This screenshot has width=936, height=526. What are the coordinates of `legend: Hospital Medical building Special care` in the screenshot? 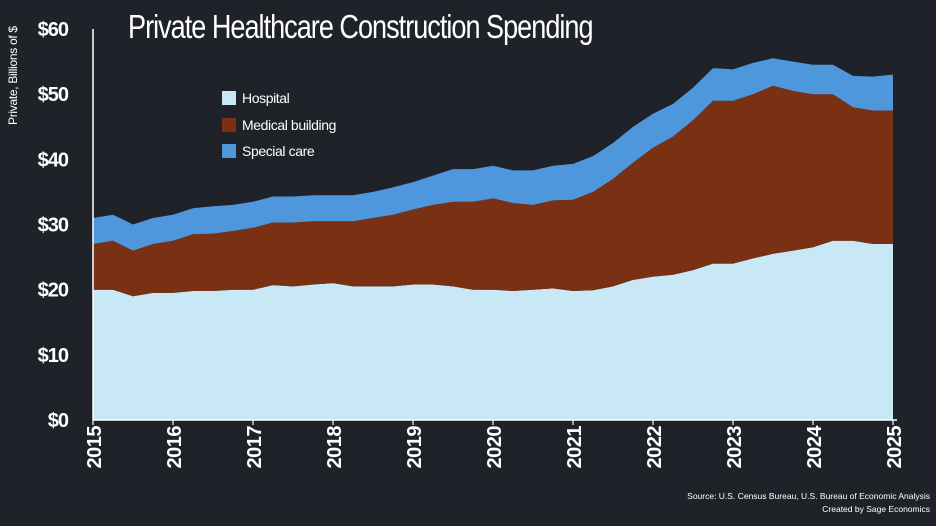 It's located at (279, 125).